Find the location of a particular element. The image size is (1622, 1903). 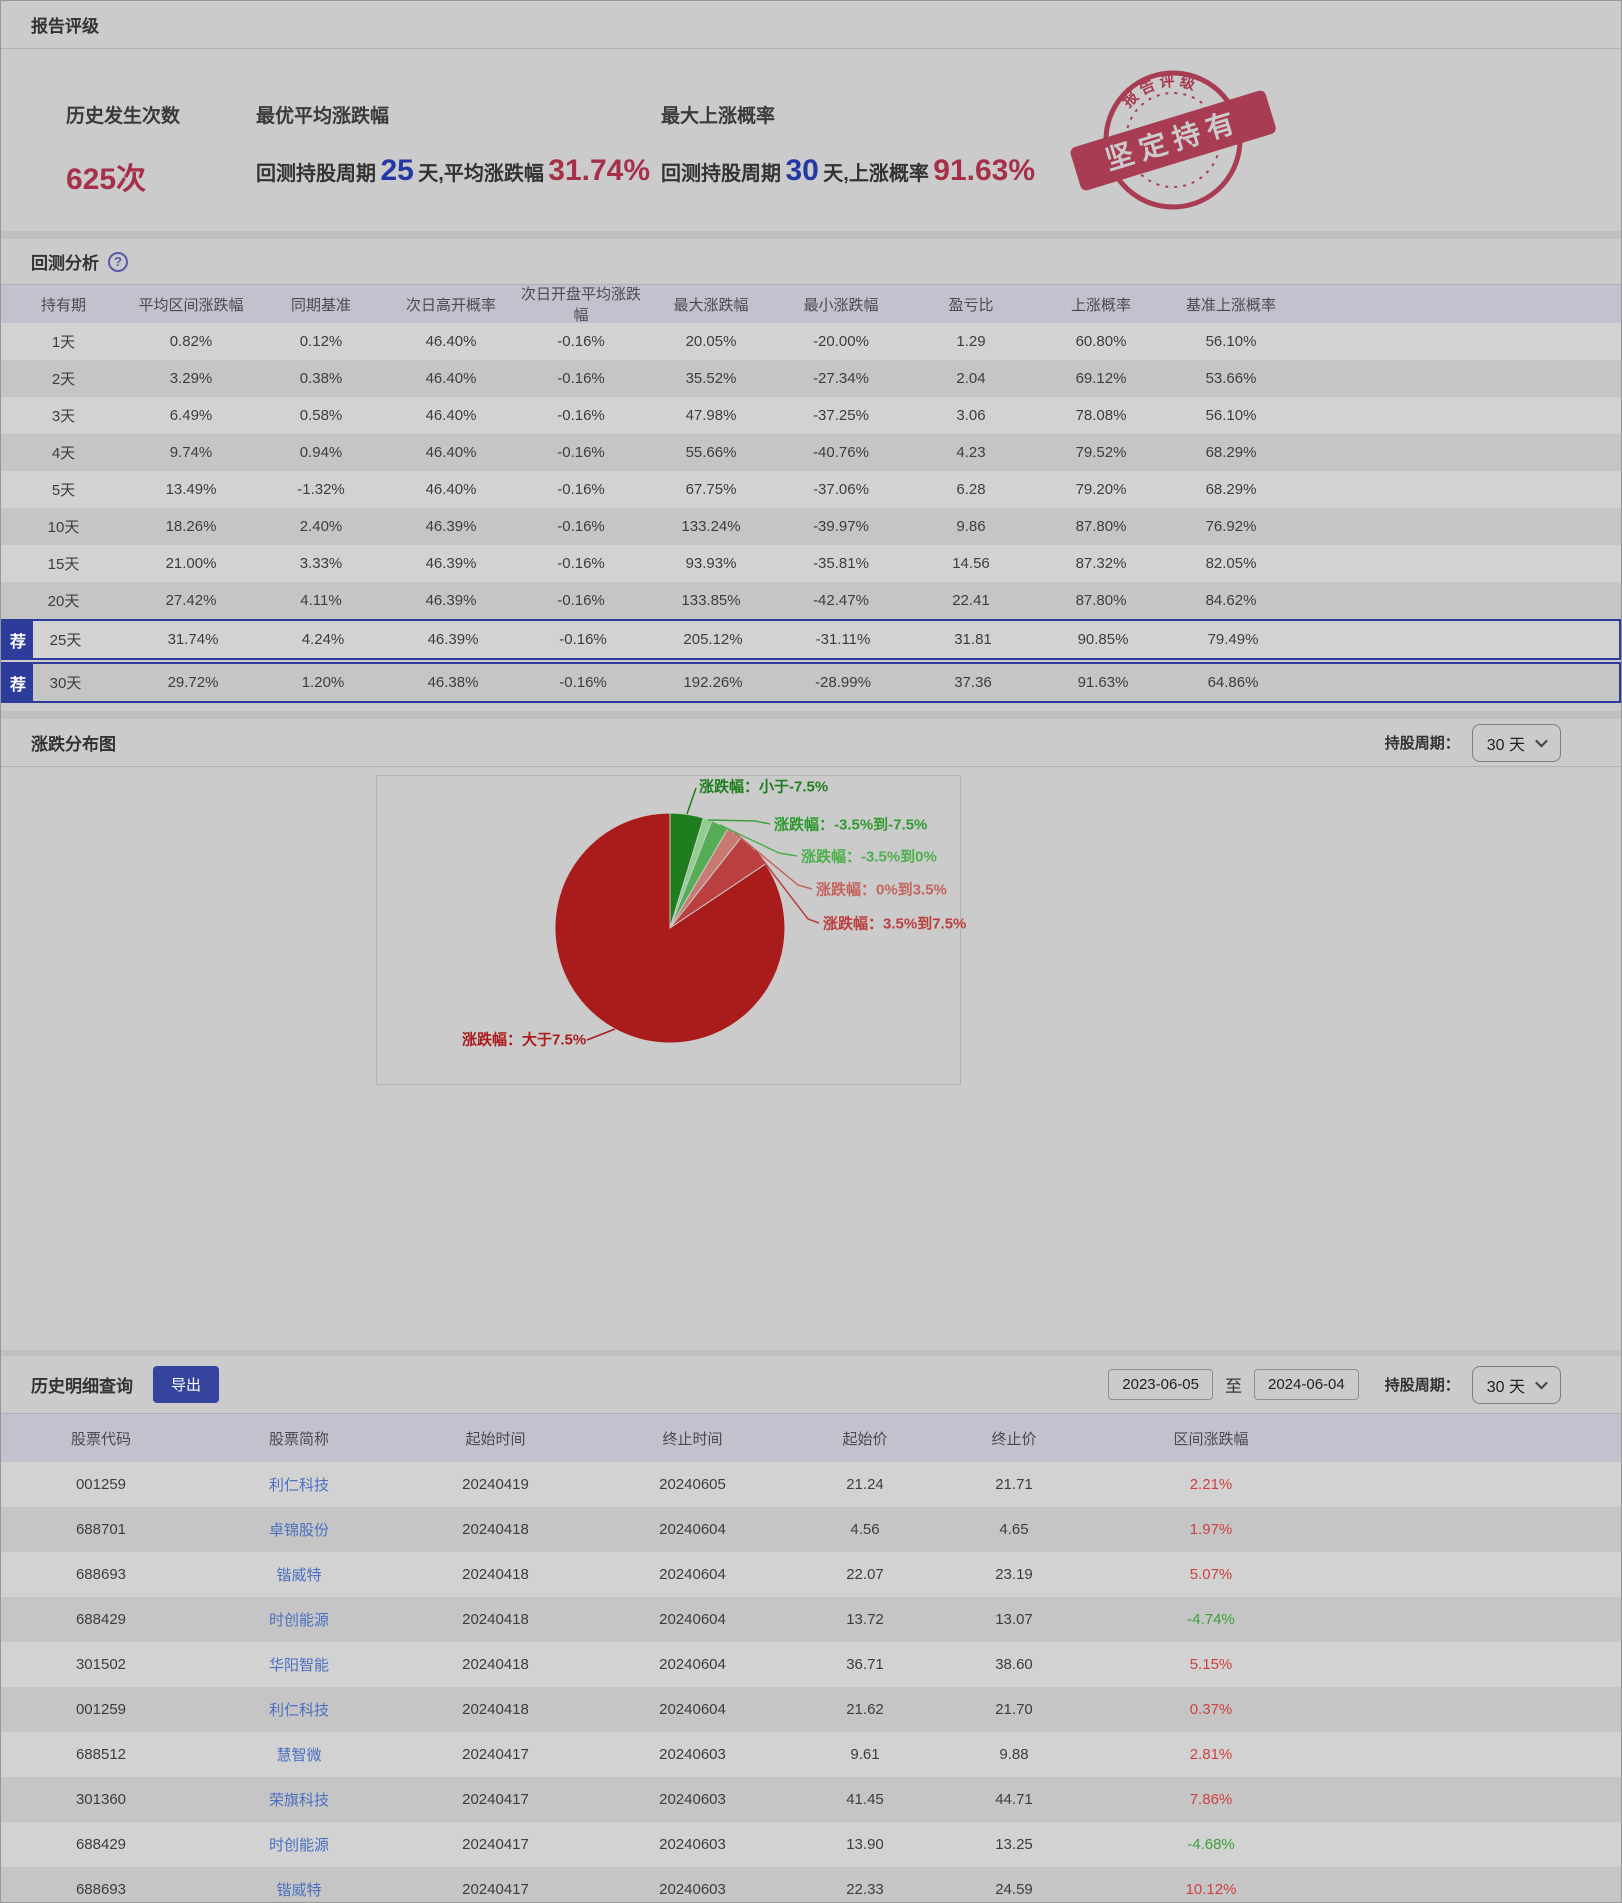

table-cell: 20.05% is located at coordinates (711, 341).